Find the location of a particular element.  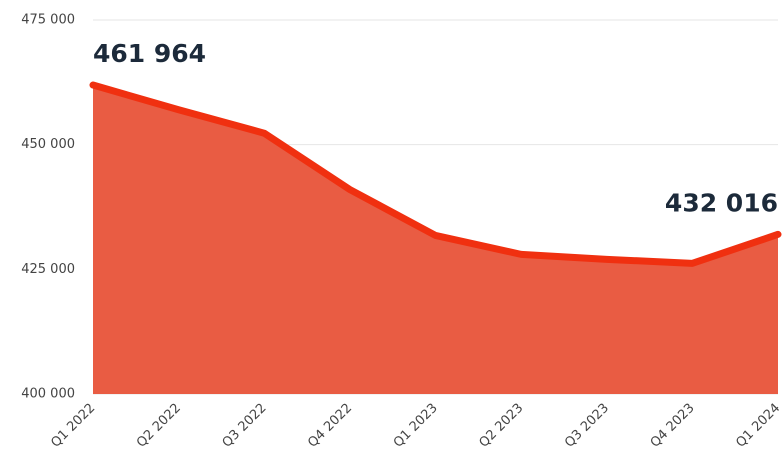

x-tick-label: Q4 2023 is located at coordinates (673, 426).